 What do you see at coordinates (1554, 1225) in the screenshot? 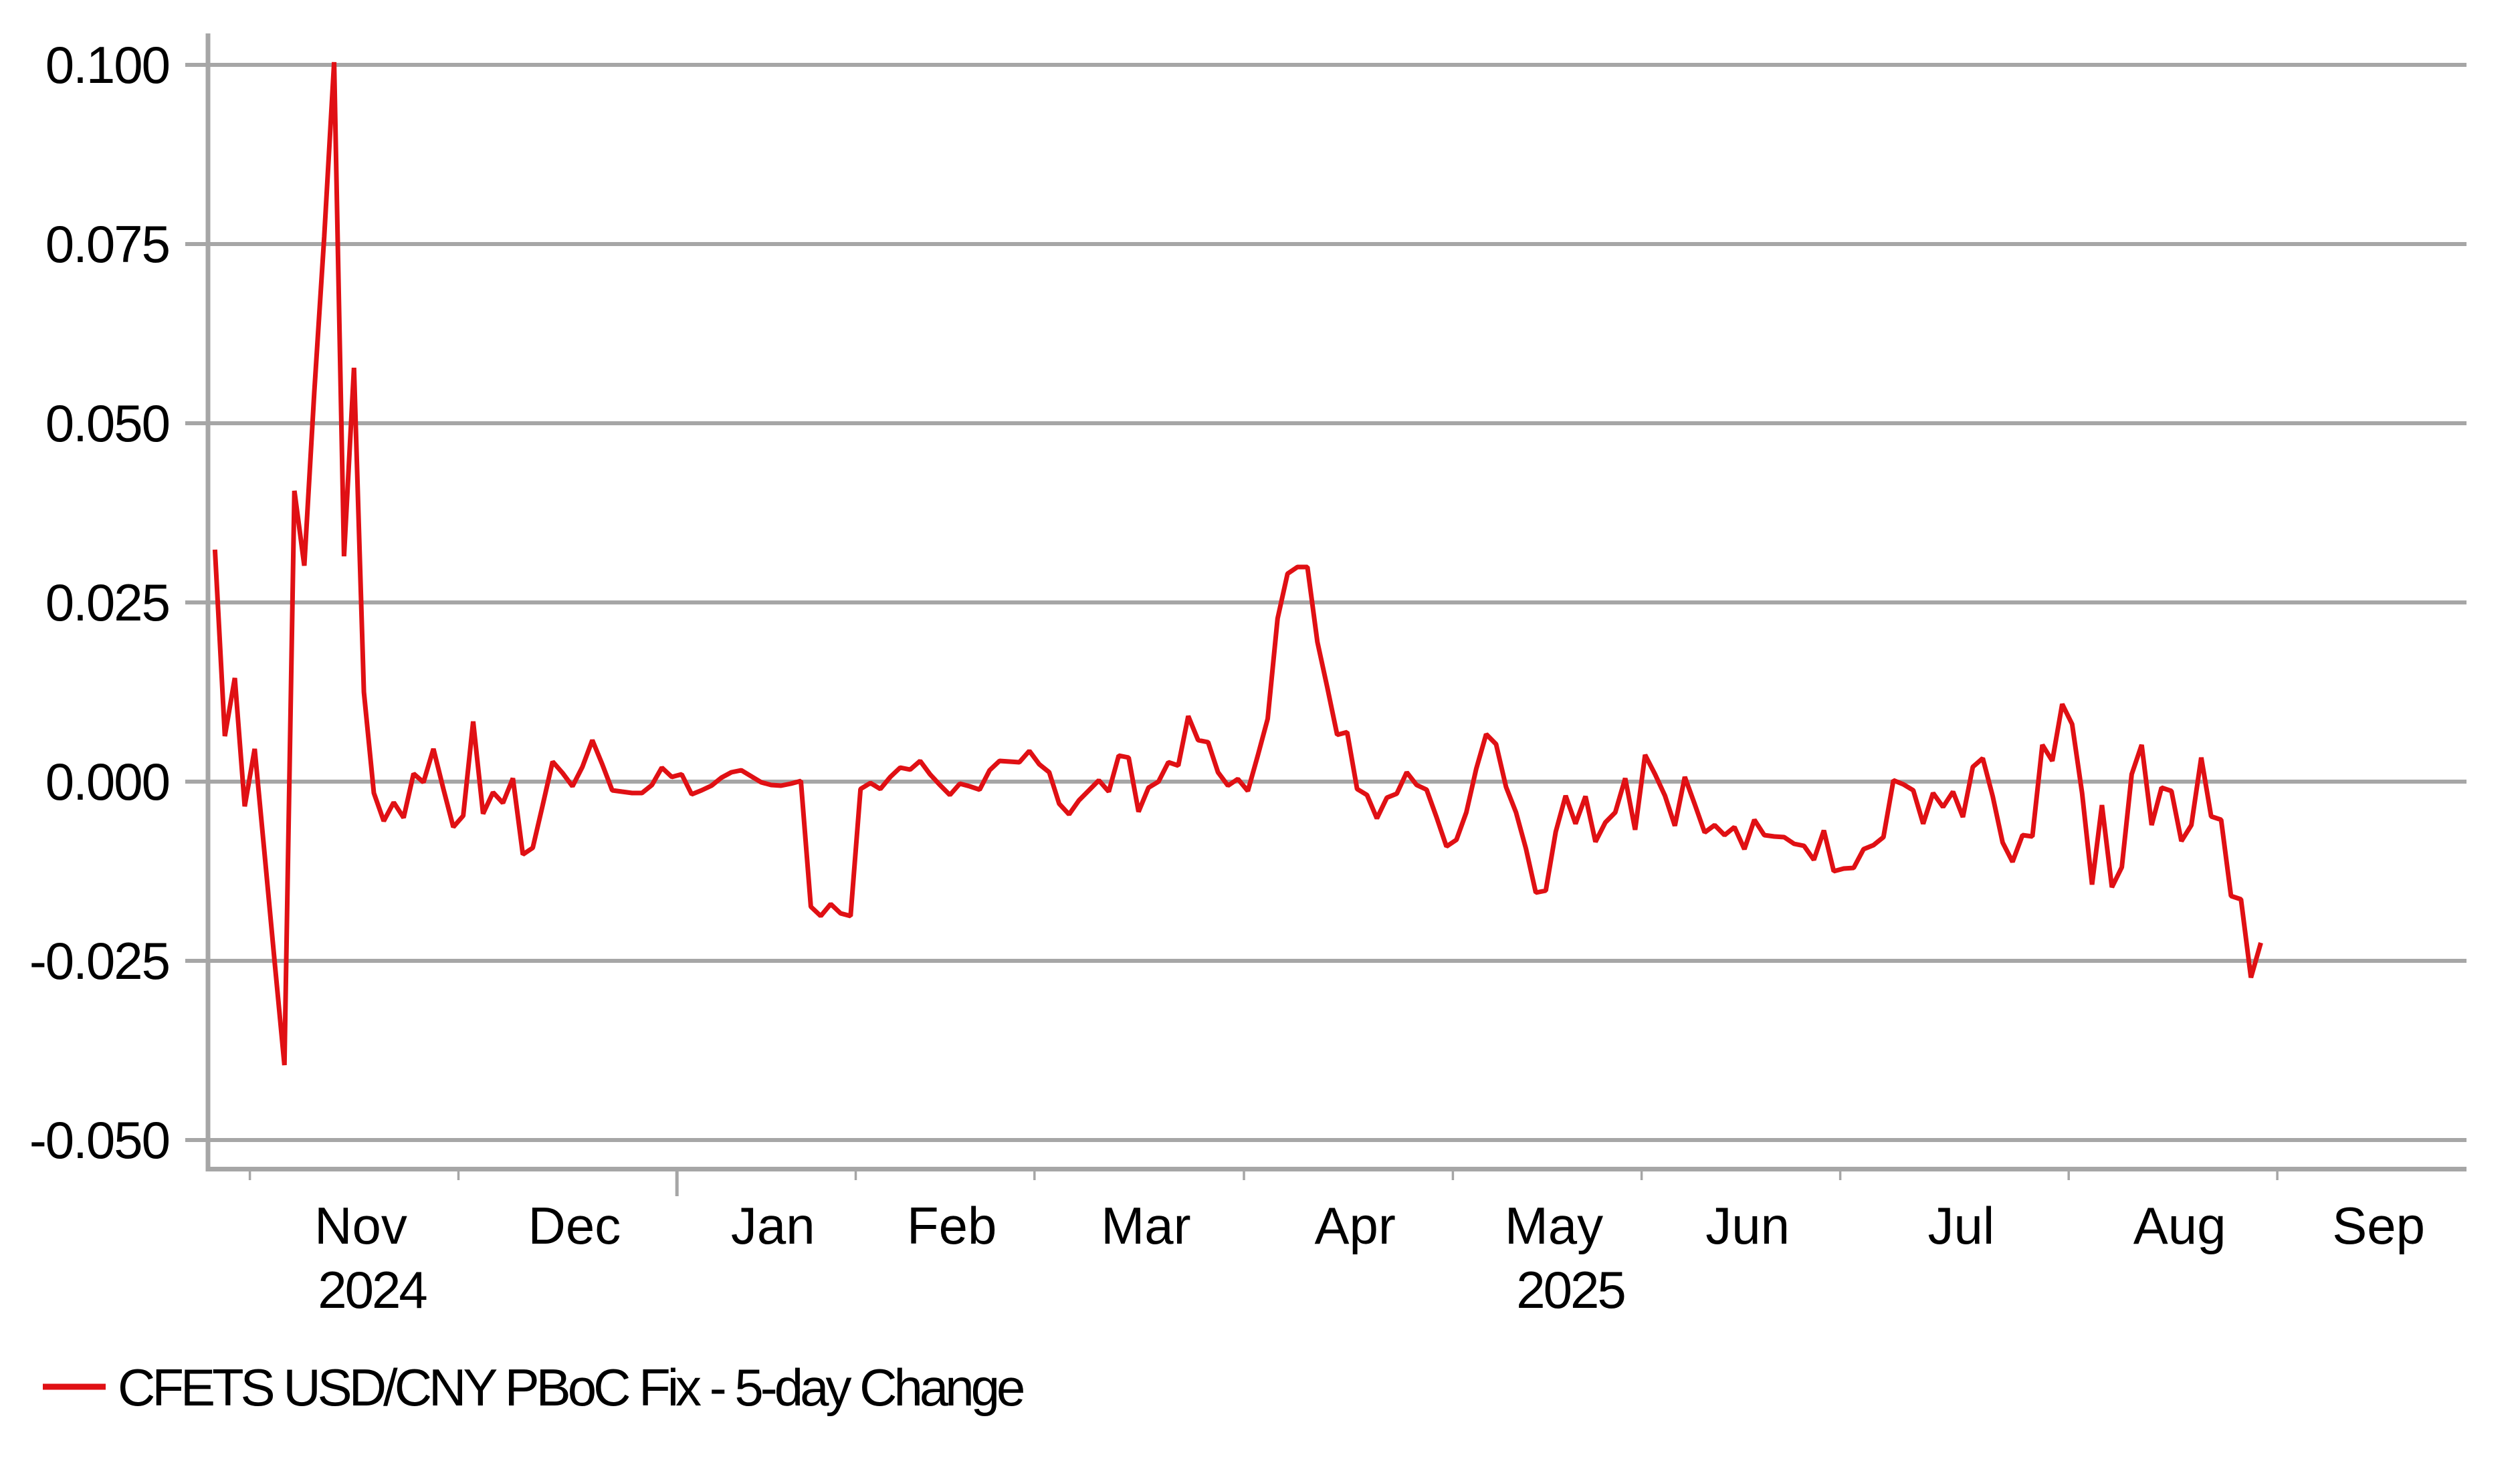
I see `svg-text: May` at bounding box center [1554, 1225].